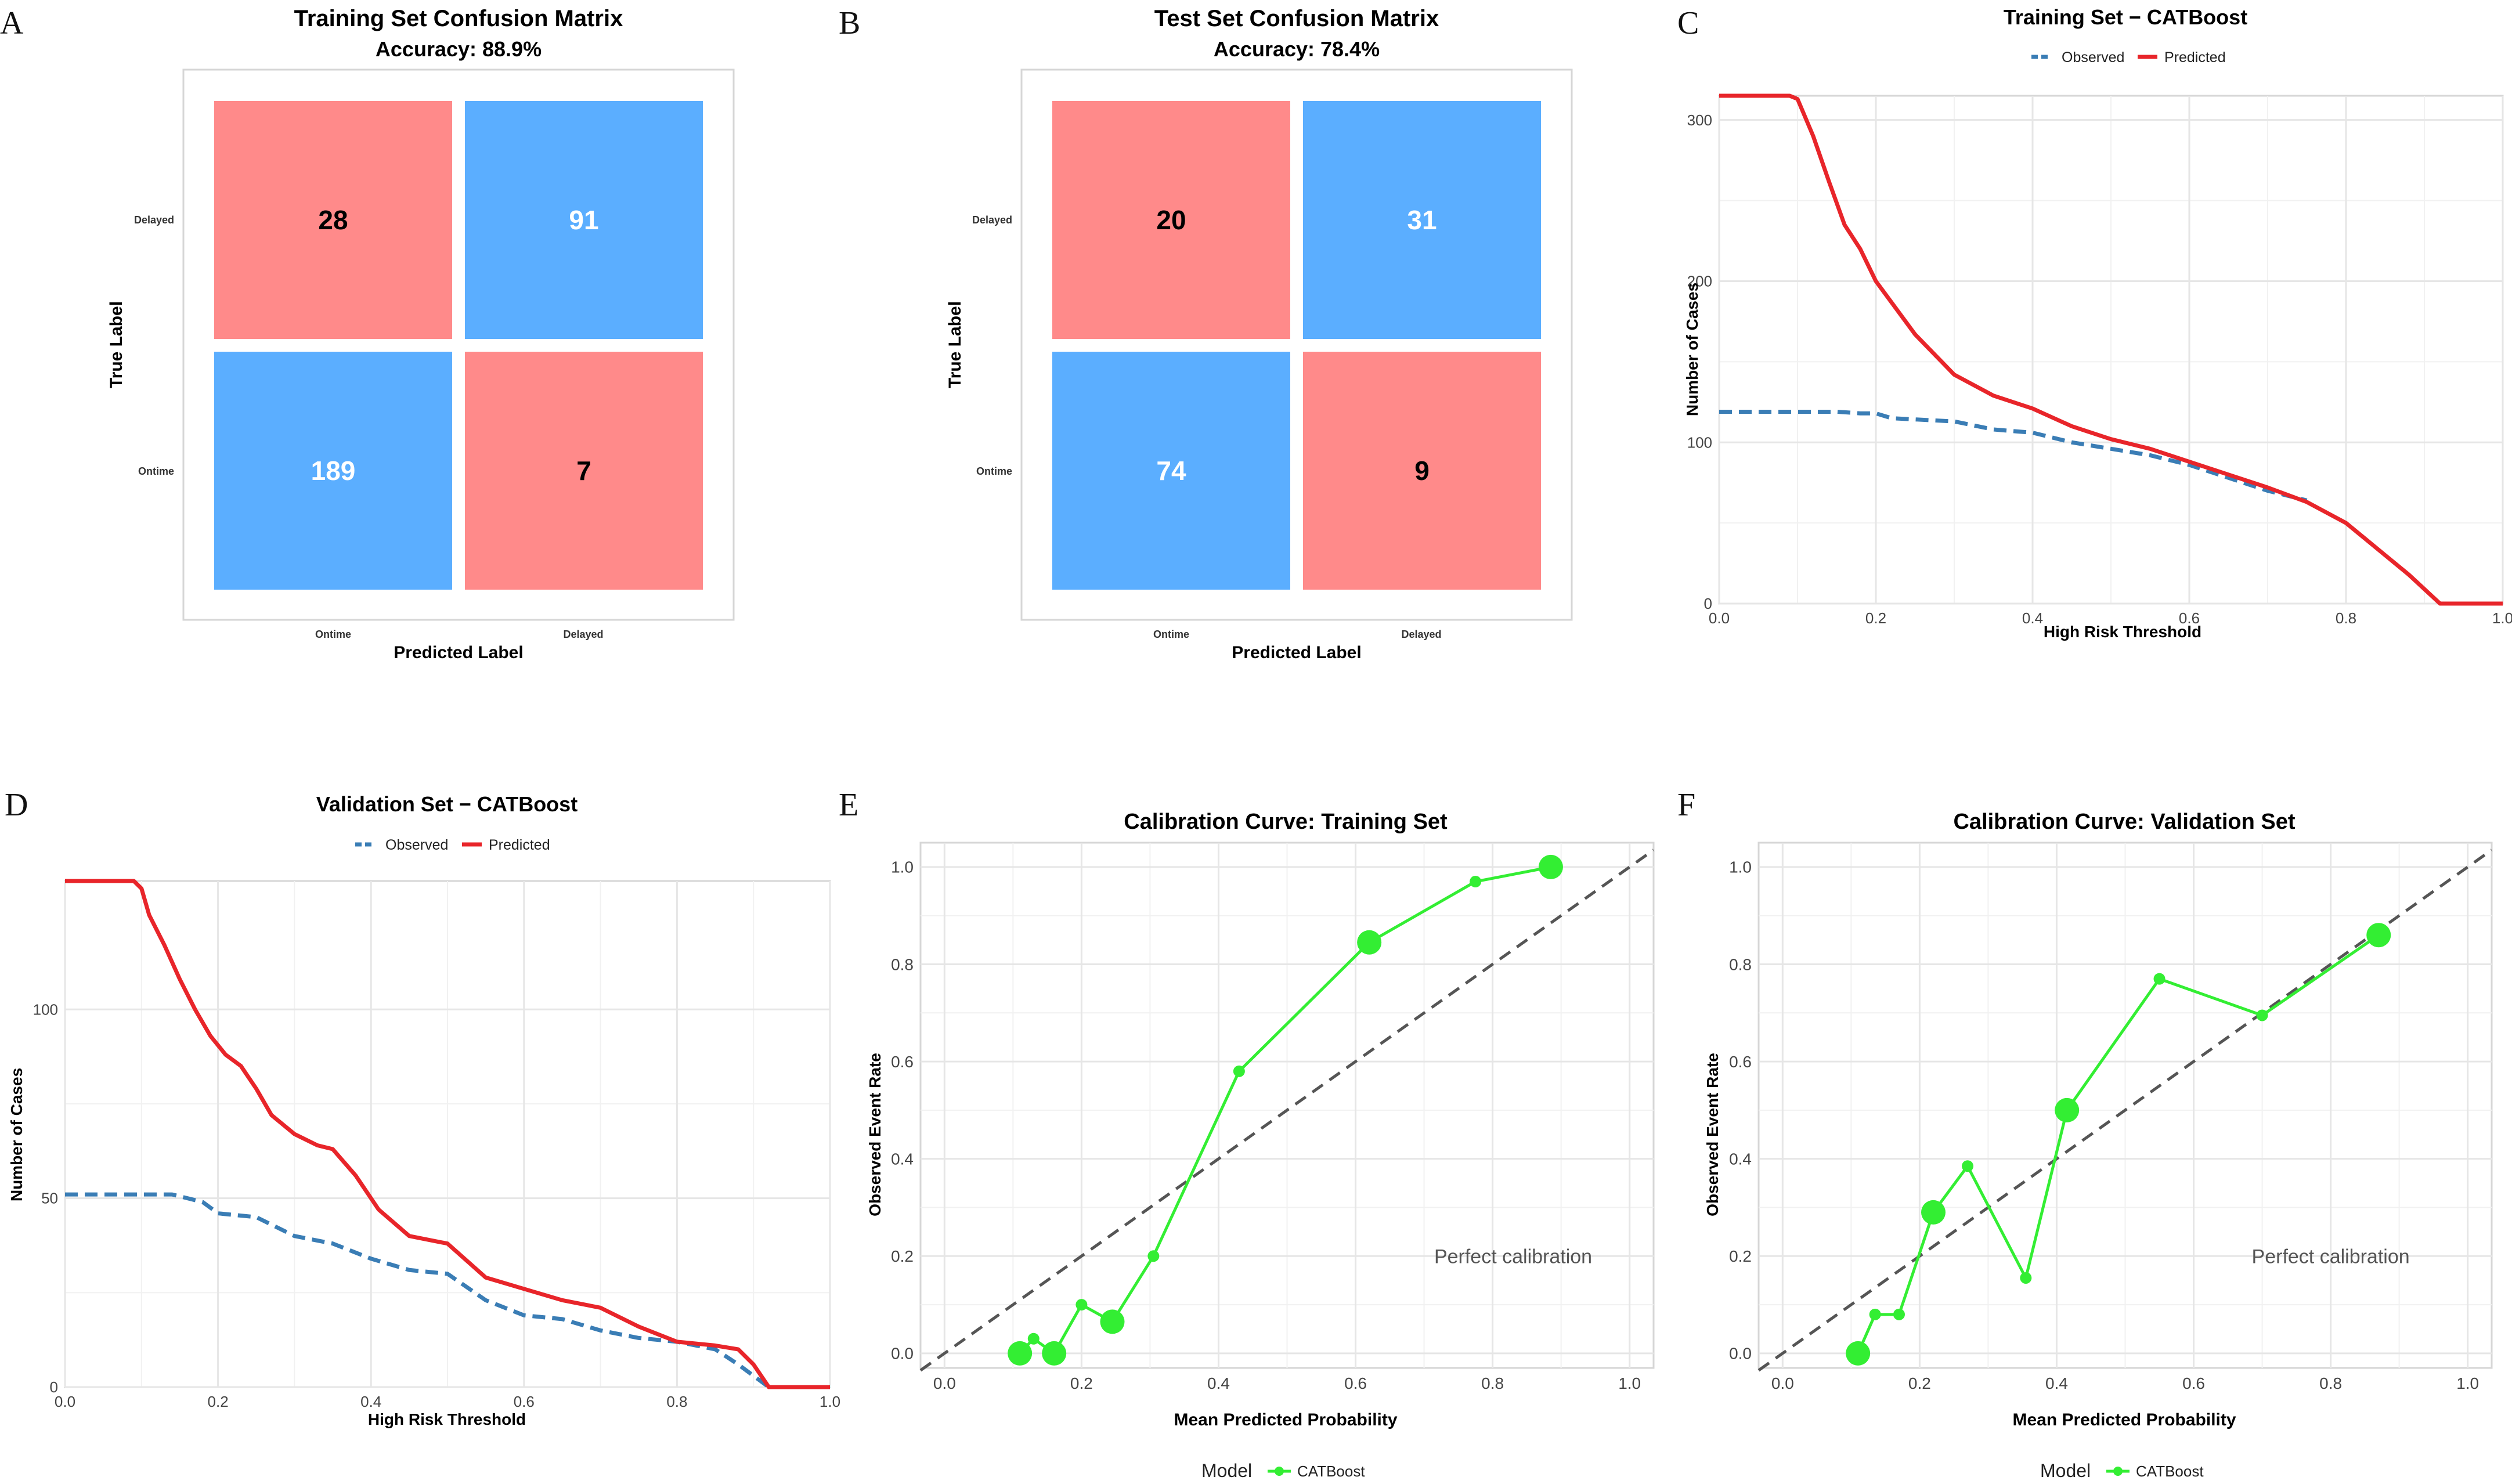 This screenshot has height=1484, width=2512. Describe the element at coordinates (1171, 220) in the screenshot. I see `matrix-cell-value: 20` at that location.